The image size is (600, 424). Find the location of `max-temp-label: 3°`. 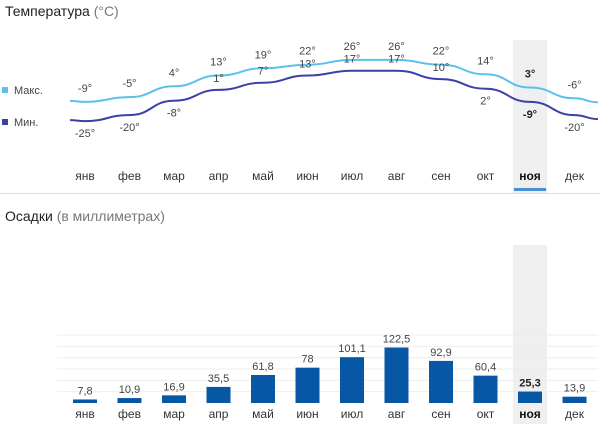

max-temp-label: 3° is located at coordinates (530, 75).